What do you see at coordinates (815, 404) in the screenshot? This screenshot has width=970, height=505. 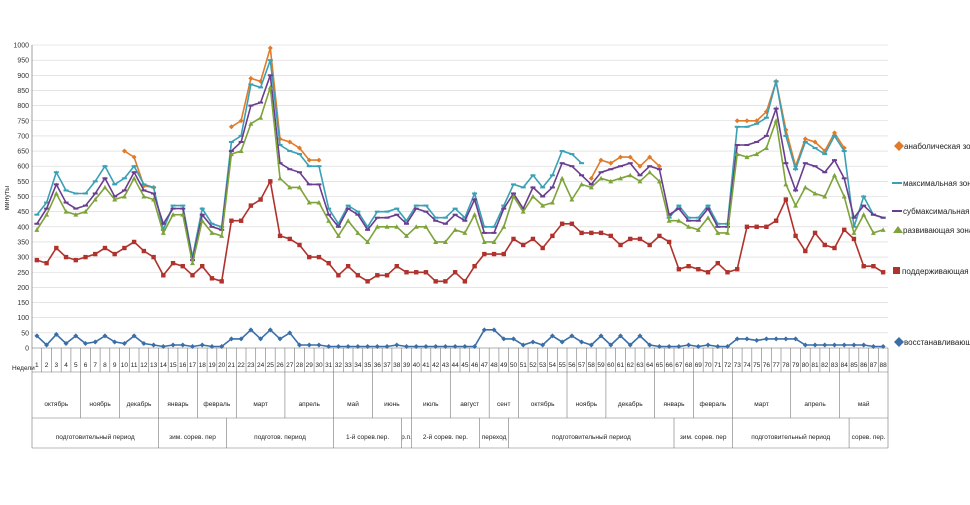 I see `month-label: апрель` at bounding box center [815, 404].